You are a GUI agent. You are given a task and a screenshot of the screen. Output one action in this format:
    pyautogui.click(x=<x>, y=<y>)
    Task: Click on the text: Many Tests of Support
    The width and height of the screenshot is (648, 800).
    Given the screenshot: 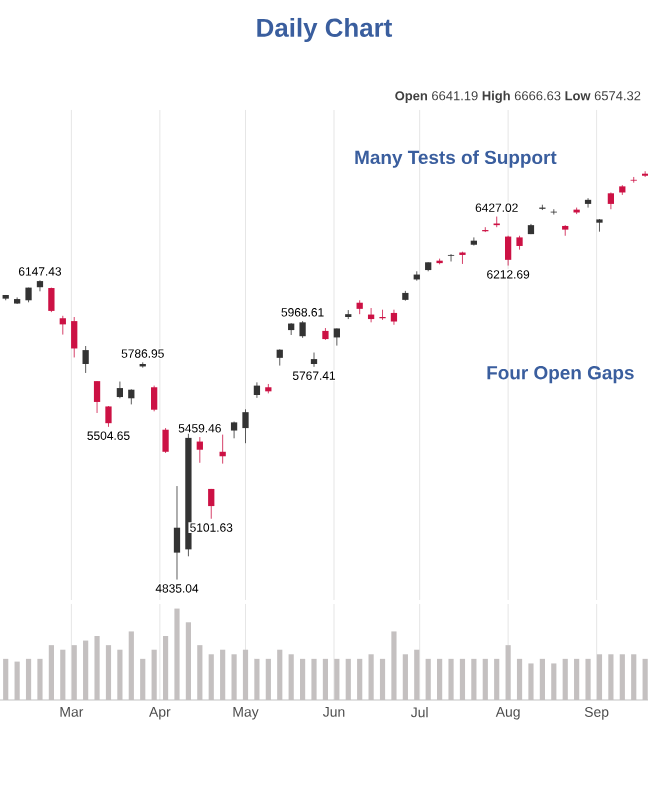 What is the action you would take?
    pyautogui.click(x=456, y=159)
    